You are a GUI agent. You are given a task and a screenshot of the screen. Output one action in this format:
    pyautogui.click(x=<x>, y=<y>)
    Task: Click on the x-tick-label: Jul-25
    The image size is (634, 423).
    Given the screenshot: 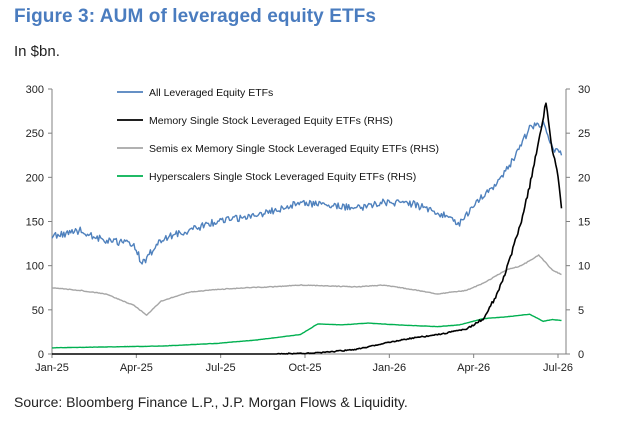 What is the action you would take?
    pyautogui.click(x=221, y=368)
    